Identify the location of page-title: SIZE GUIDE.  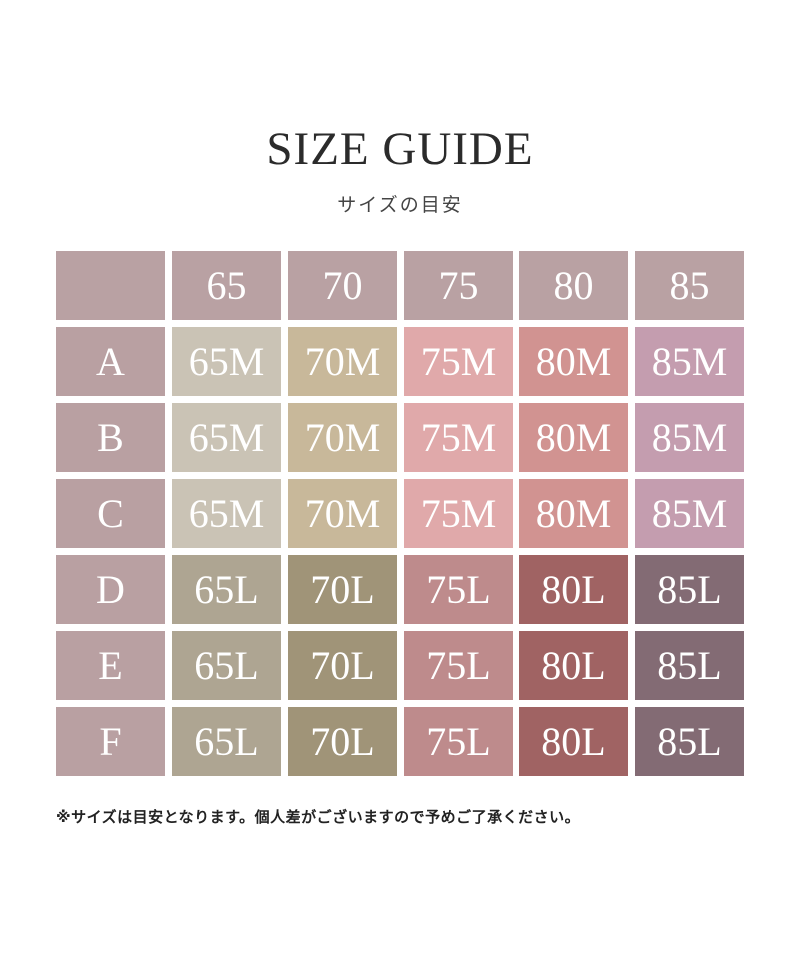
(400, 149).